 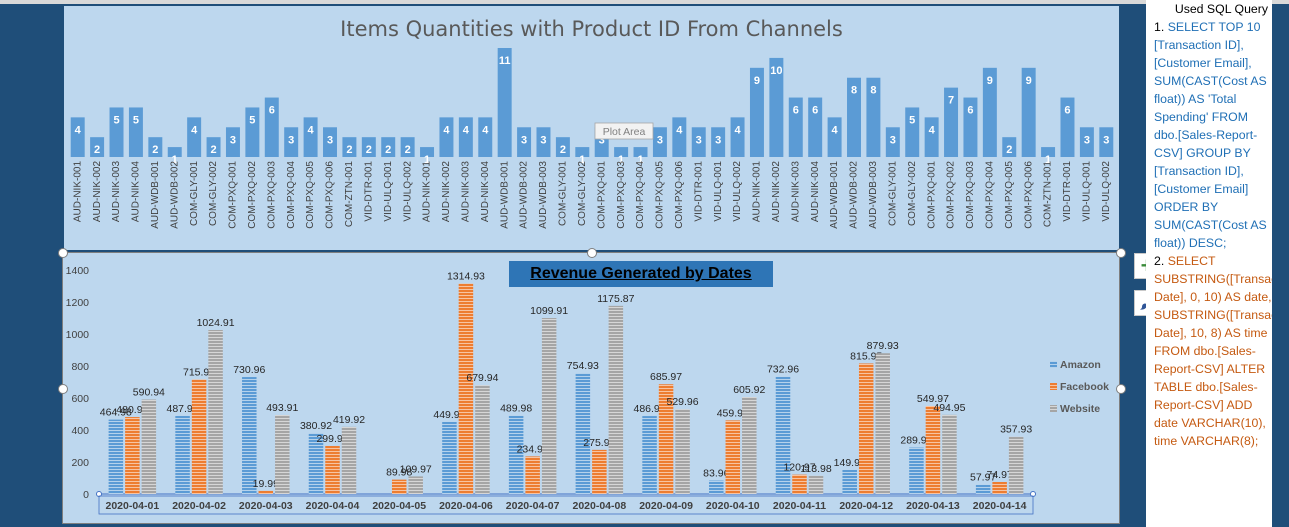 What do you see at coordinates (249, 370) in the screenshot?
I see `chart2-data-label: 730.96` at bounding box center [249, 370].